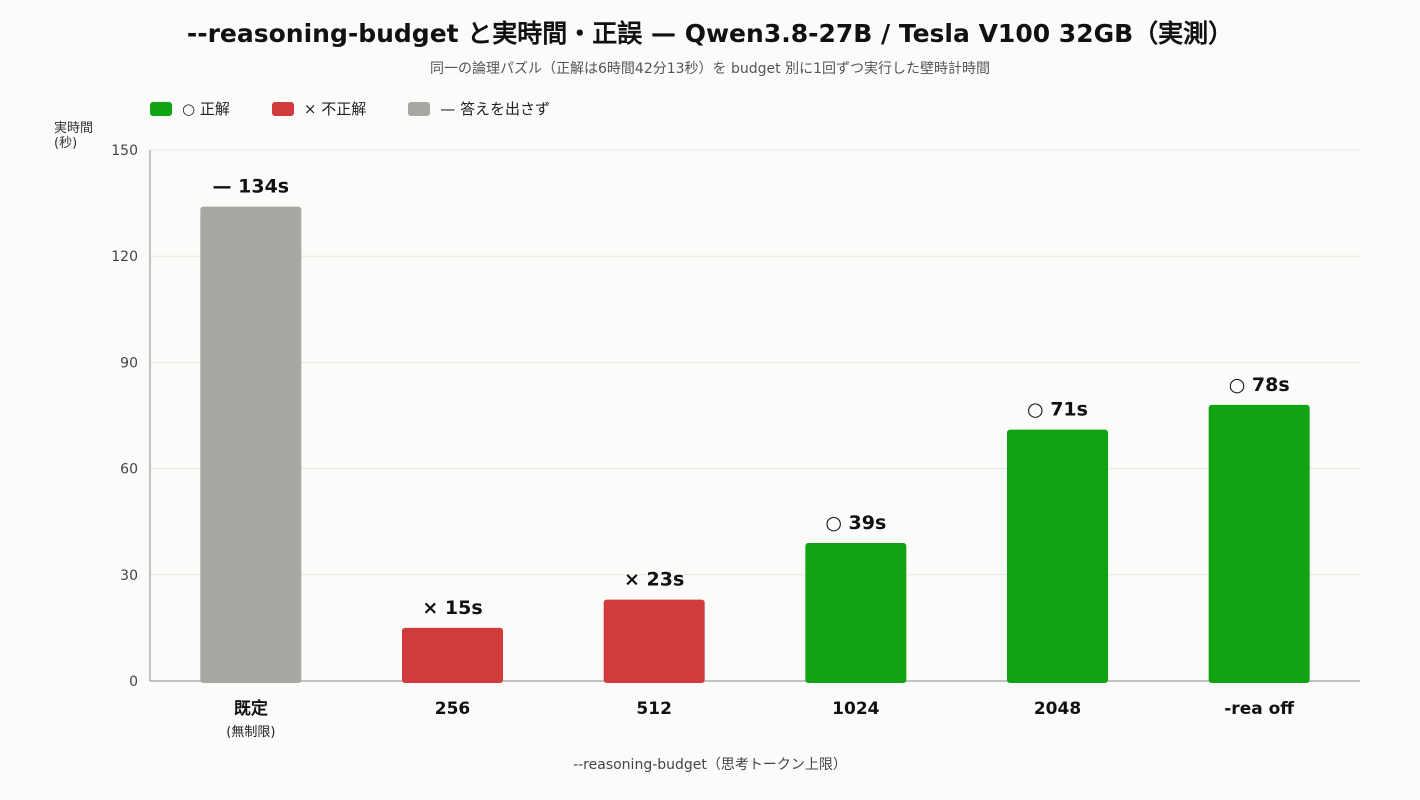 Image resolution: width=1420 pixels, height=800 pixels. What do you see at coordinates (74, 128) in the screenshot?
I see `y-axis-title-line1: 実時間` at bounding box center [74, 128].